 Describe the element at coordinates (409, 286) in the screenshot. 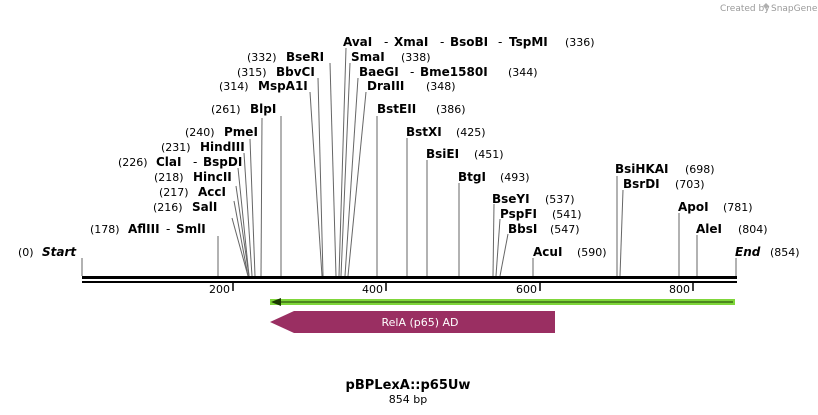

I see `sequence-ruler: 200 400 600 800` at that location.